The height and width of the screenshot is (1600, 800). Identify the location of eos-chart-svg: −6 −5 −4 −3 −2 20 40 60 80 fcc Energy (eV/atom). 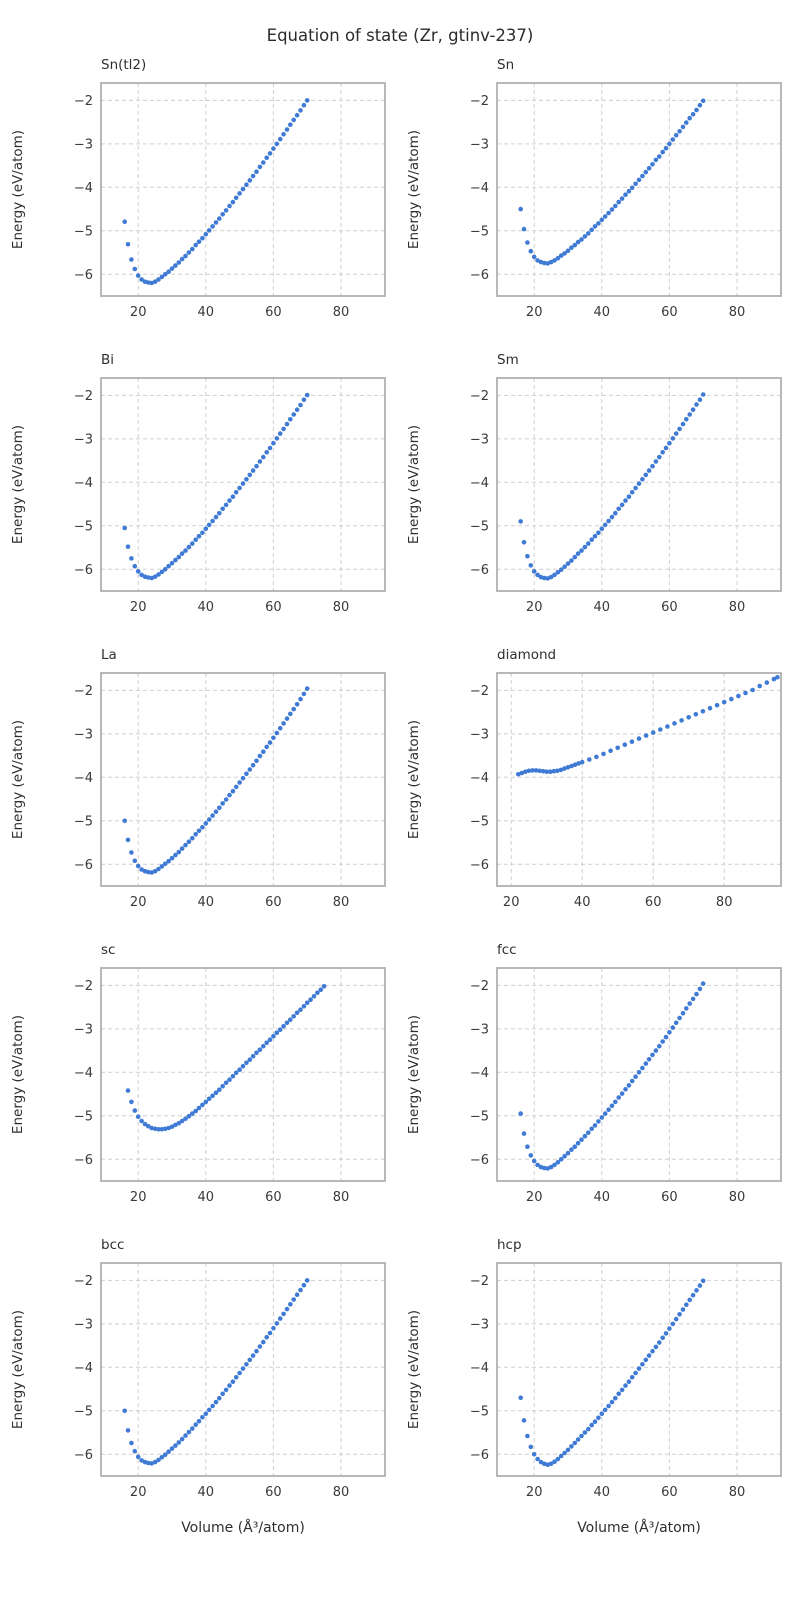
(594, 1073).